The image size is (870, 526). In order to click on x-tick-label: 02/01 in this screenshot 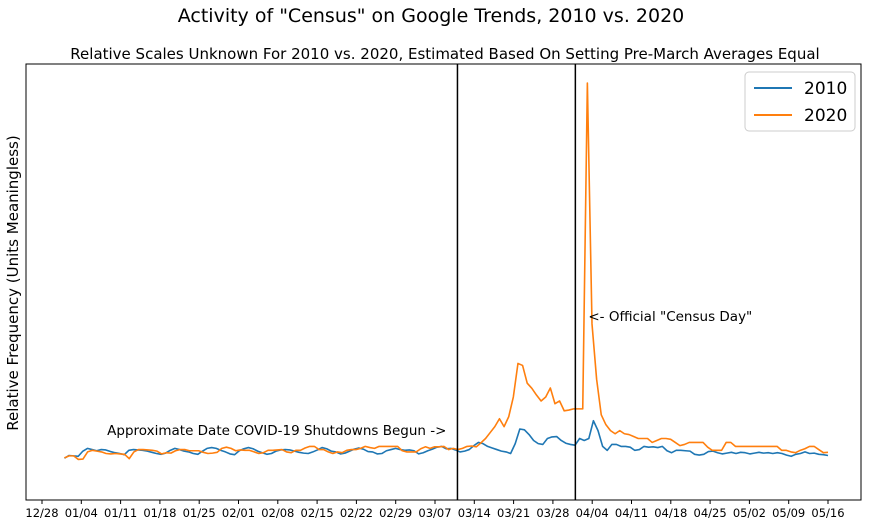, I will do `click(238, 513)`.